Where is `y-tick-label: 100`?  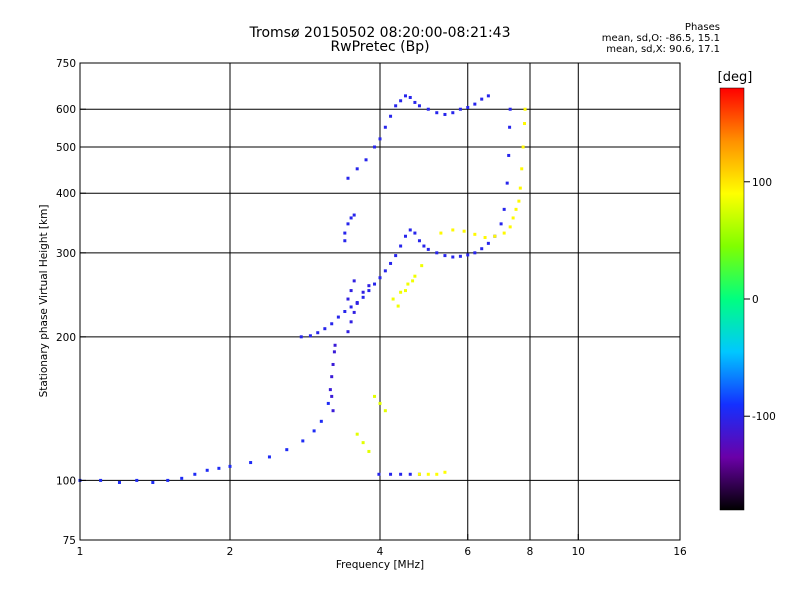
y-tick-label: 100 is located at coordinates (66, 481).